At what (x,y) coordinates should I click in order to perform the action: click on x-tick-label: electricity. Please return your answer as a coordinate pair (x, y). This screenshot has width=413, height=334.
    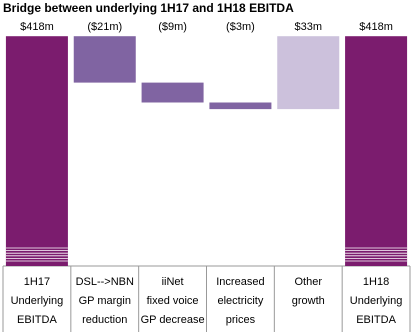
    Looking at the image, I should click on (240, 301).